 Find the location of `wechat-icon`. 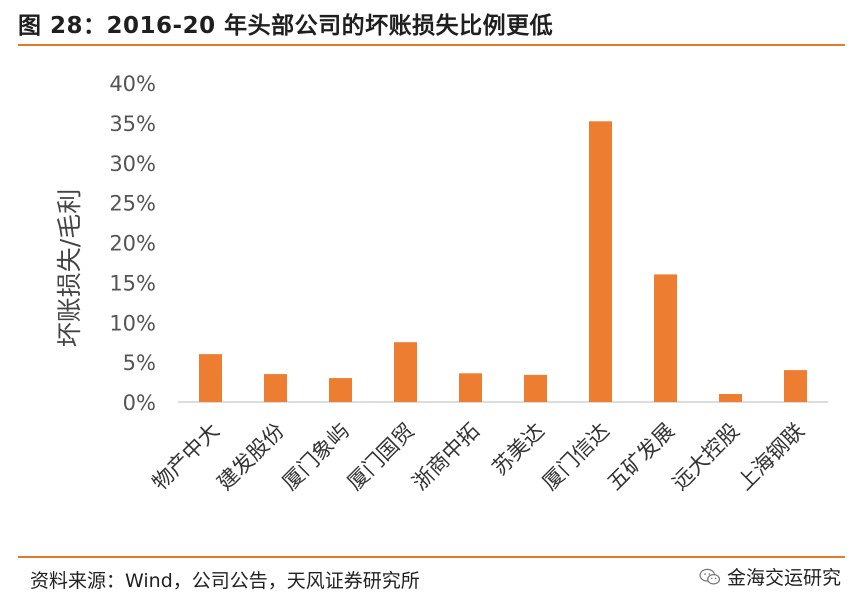

wechat-icon is located at coordinates (710, 576).